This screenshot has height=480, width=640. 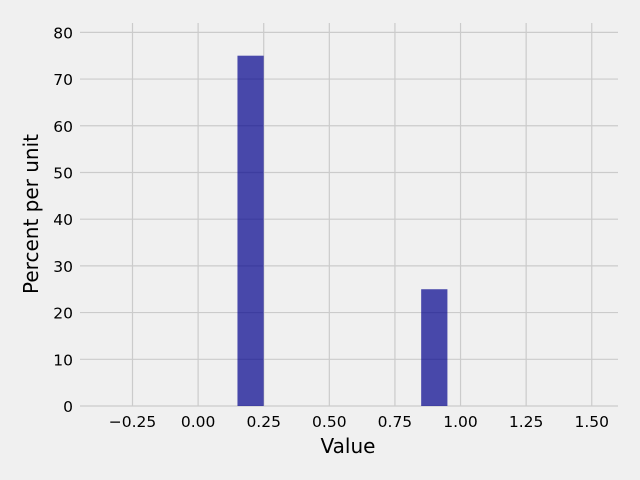 What do you see at coordinates (31, 214) in the screenshot?
I see `y-axis-label: Percent per unit` at bounding box center [31, 214].